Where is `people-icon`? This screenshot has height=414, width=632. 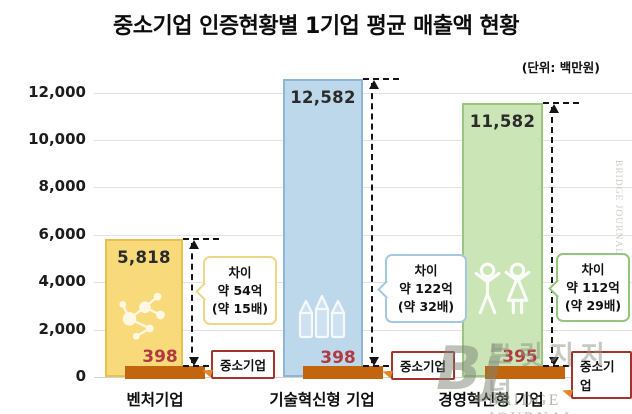
people-icon is located at coordinates (502, 288).